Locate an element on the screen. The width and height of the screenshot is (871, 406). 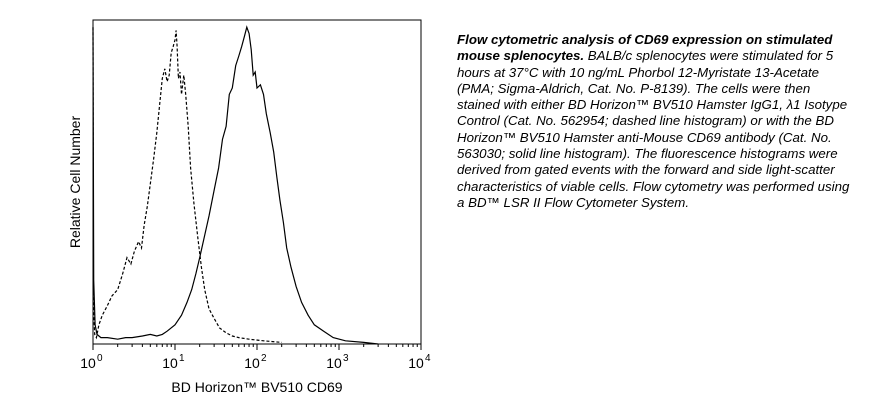
x-tick-exponent: 1 is located at coordinates (182, 358).